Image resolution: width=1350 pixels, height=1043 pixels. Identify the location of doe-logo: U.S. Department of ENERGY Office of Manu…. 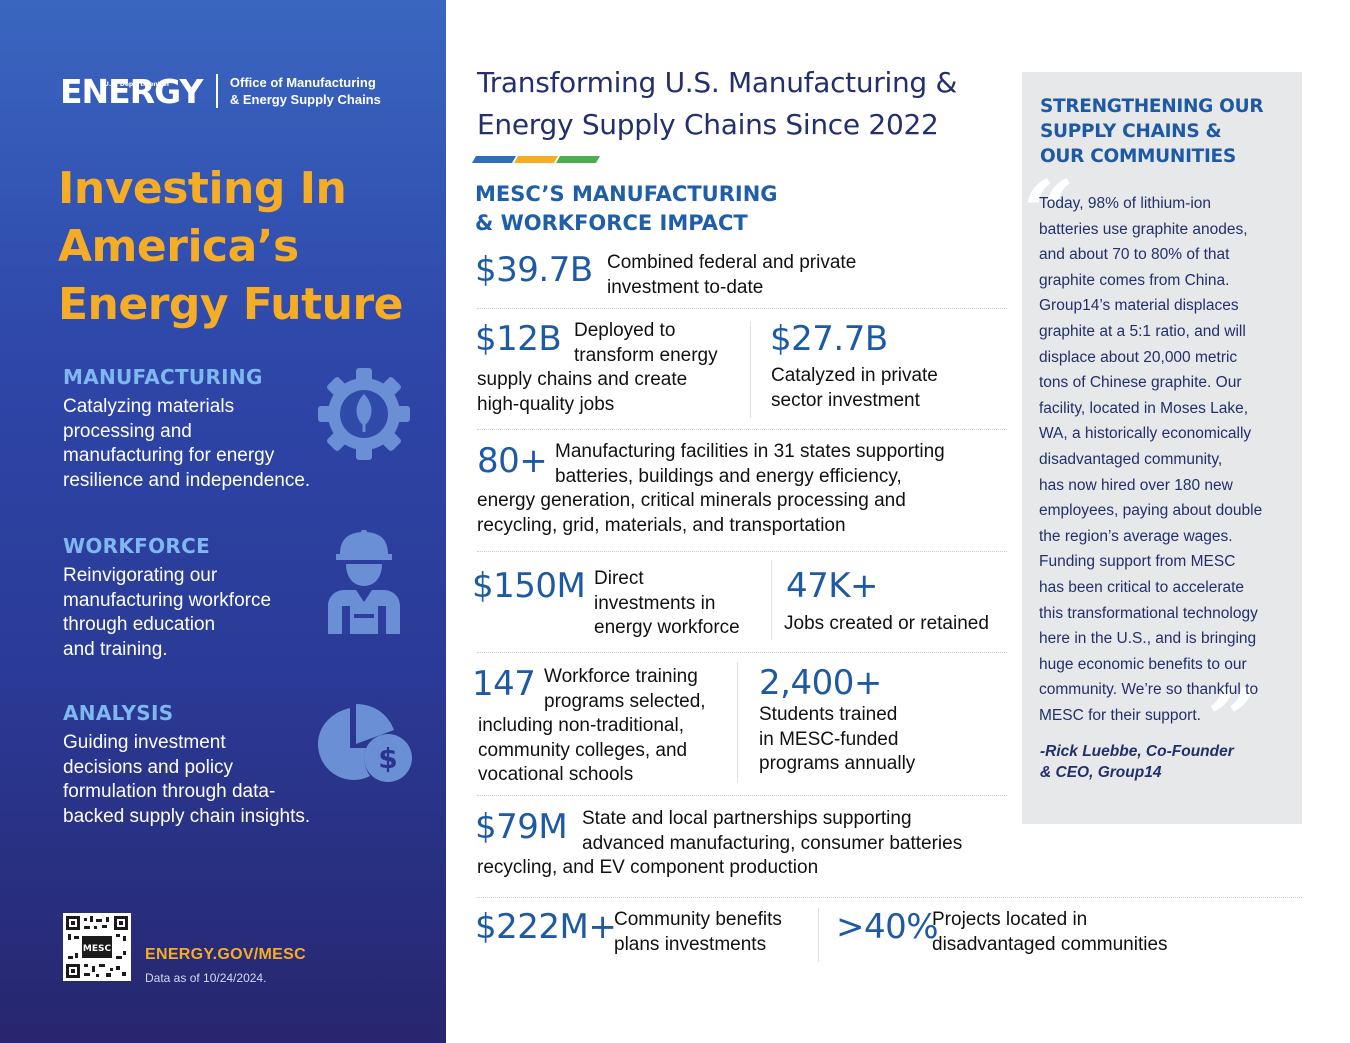
(220, 88).